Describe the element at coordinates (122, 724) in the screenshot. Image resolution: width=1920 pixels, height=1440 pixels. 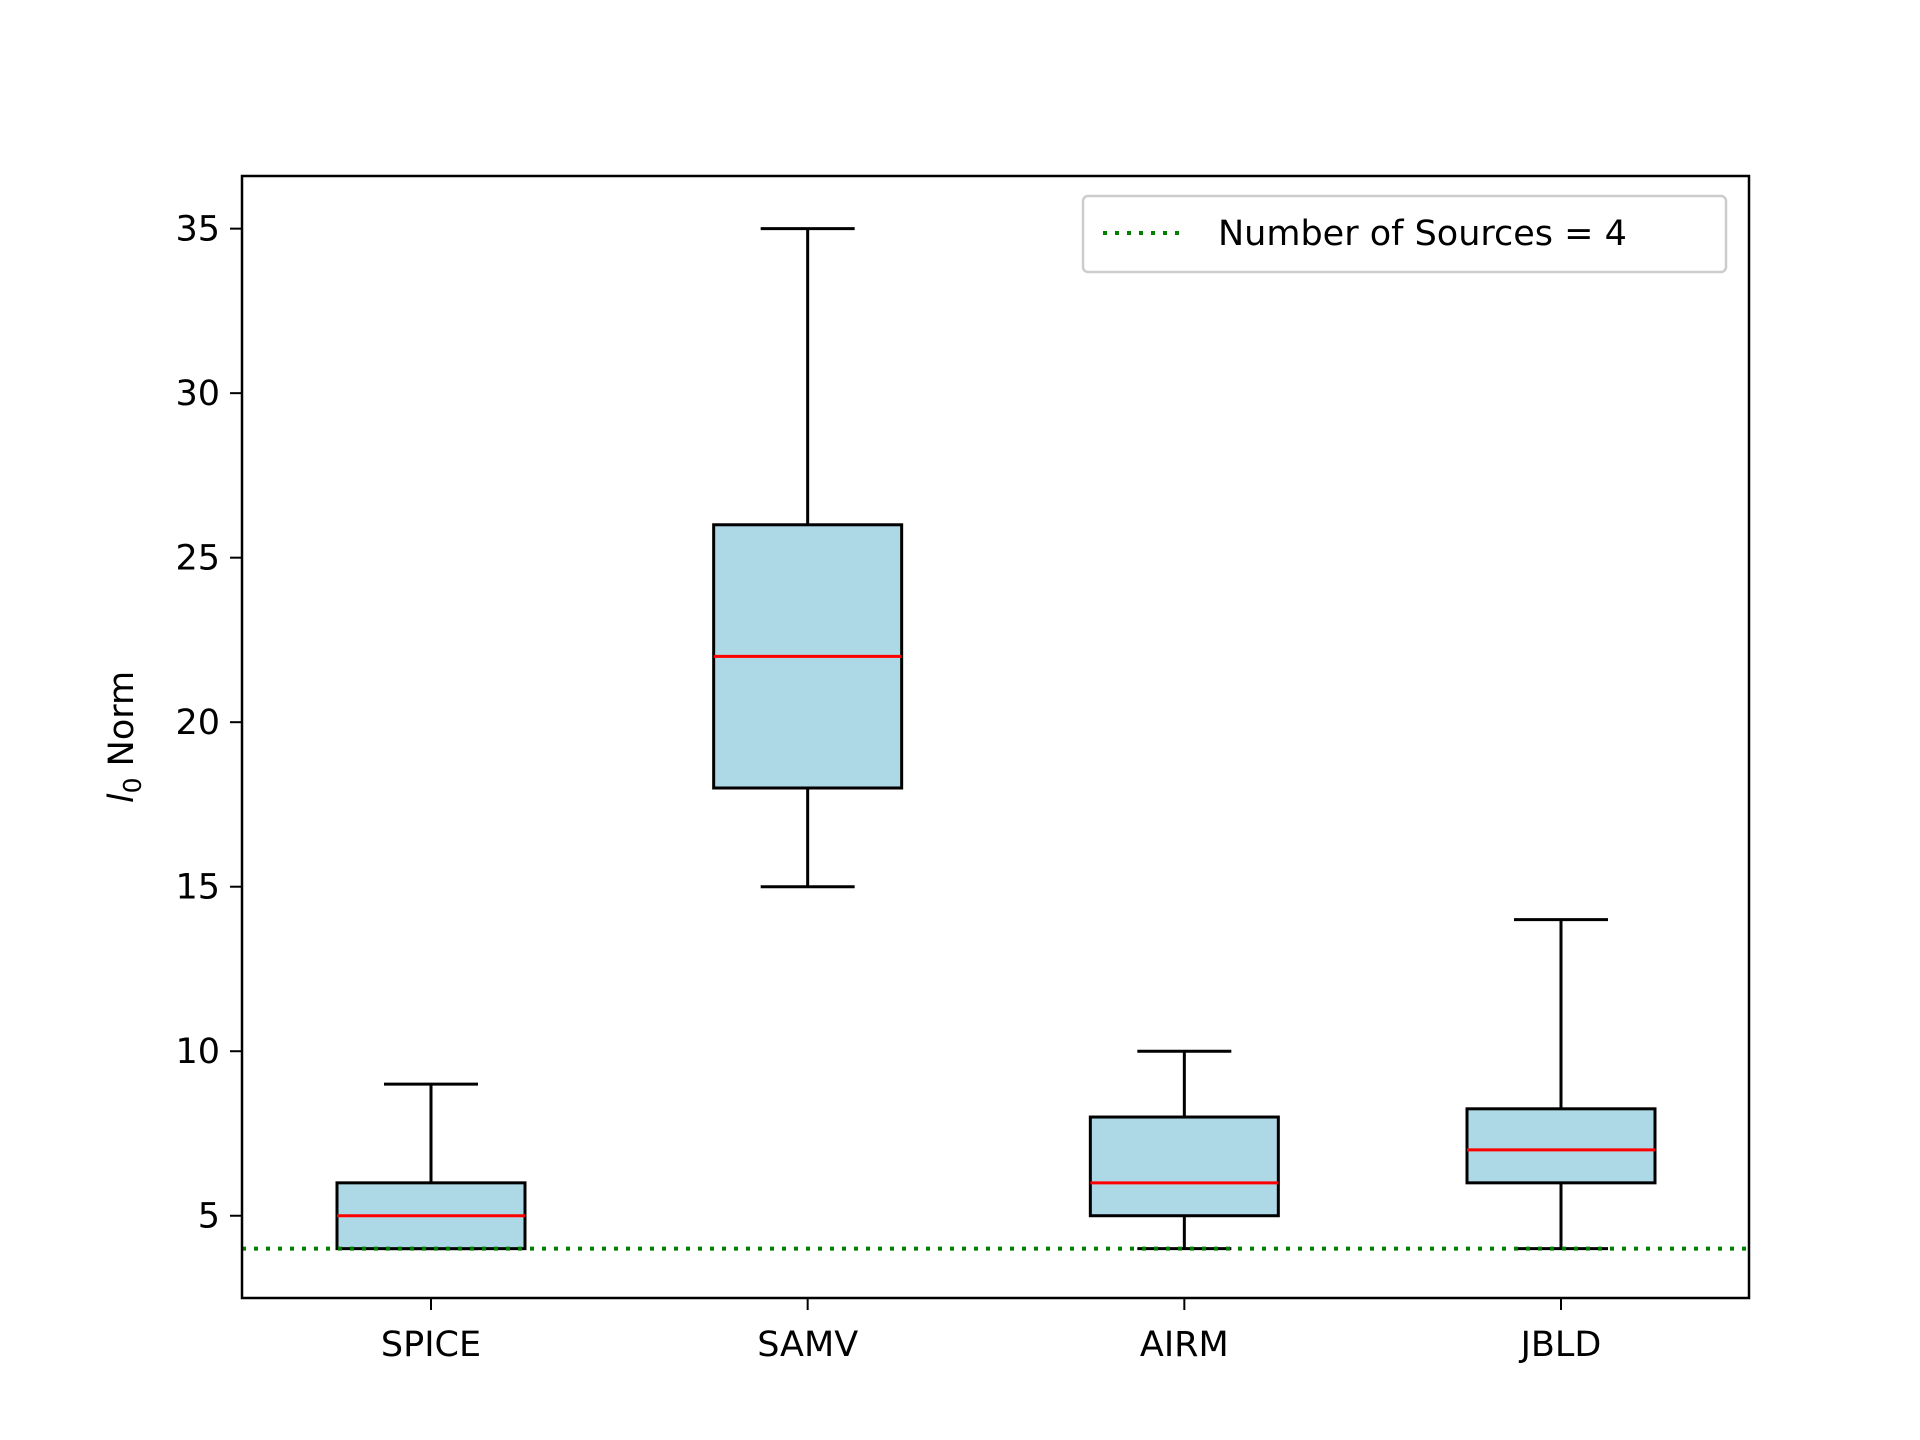
I see `y-axis-label-rest: Norm` at that location.